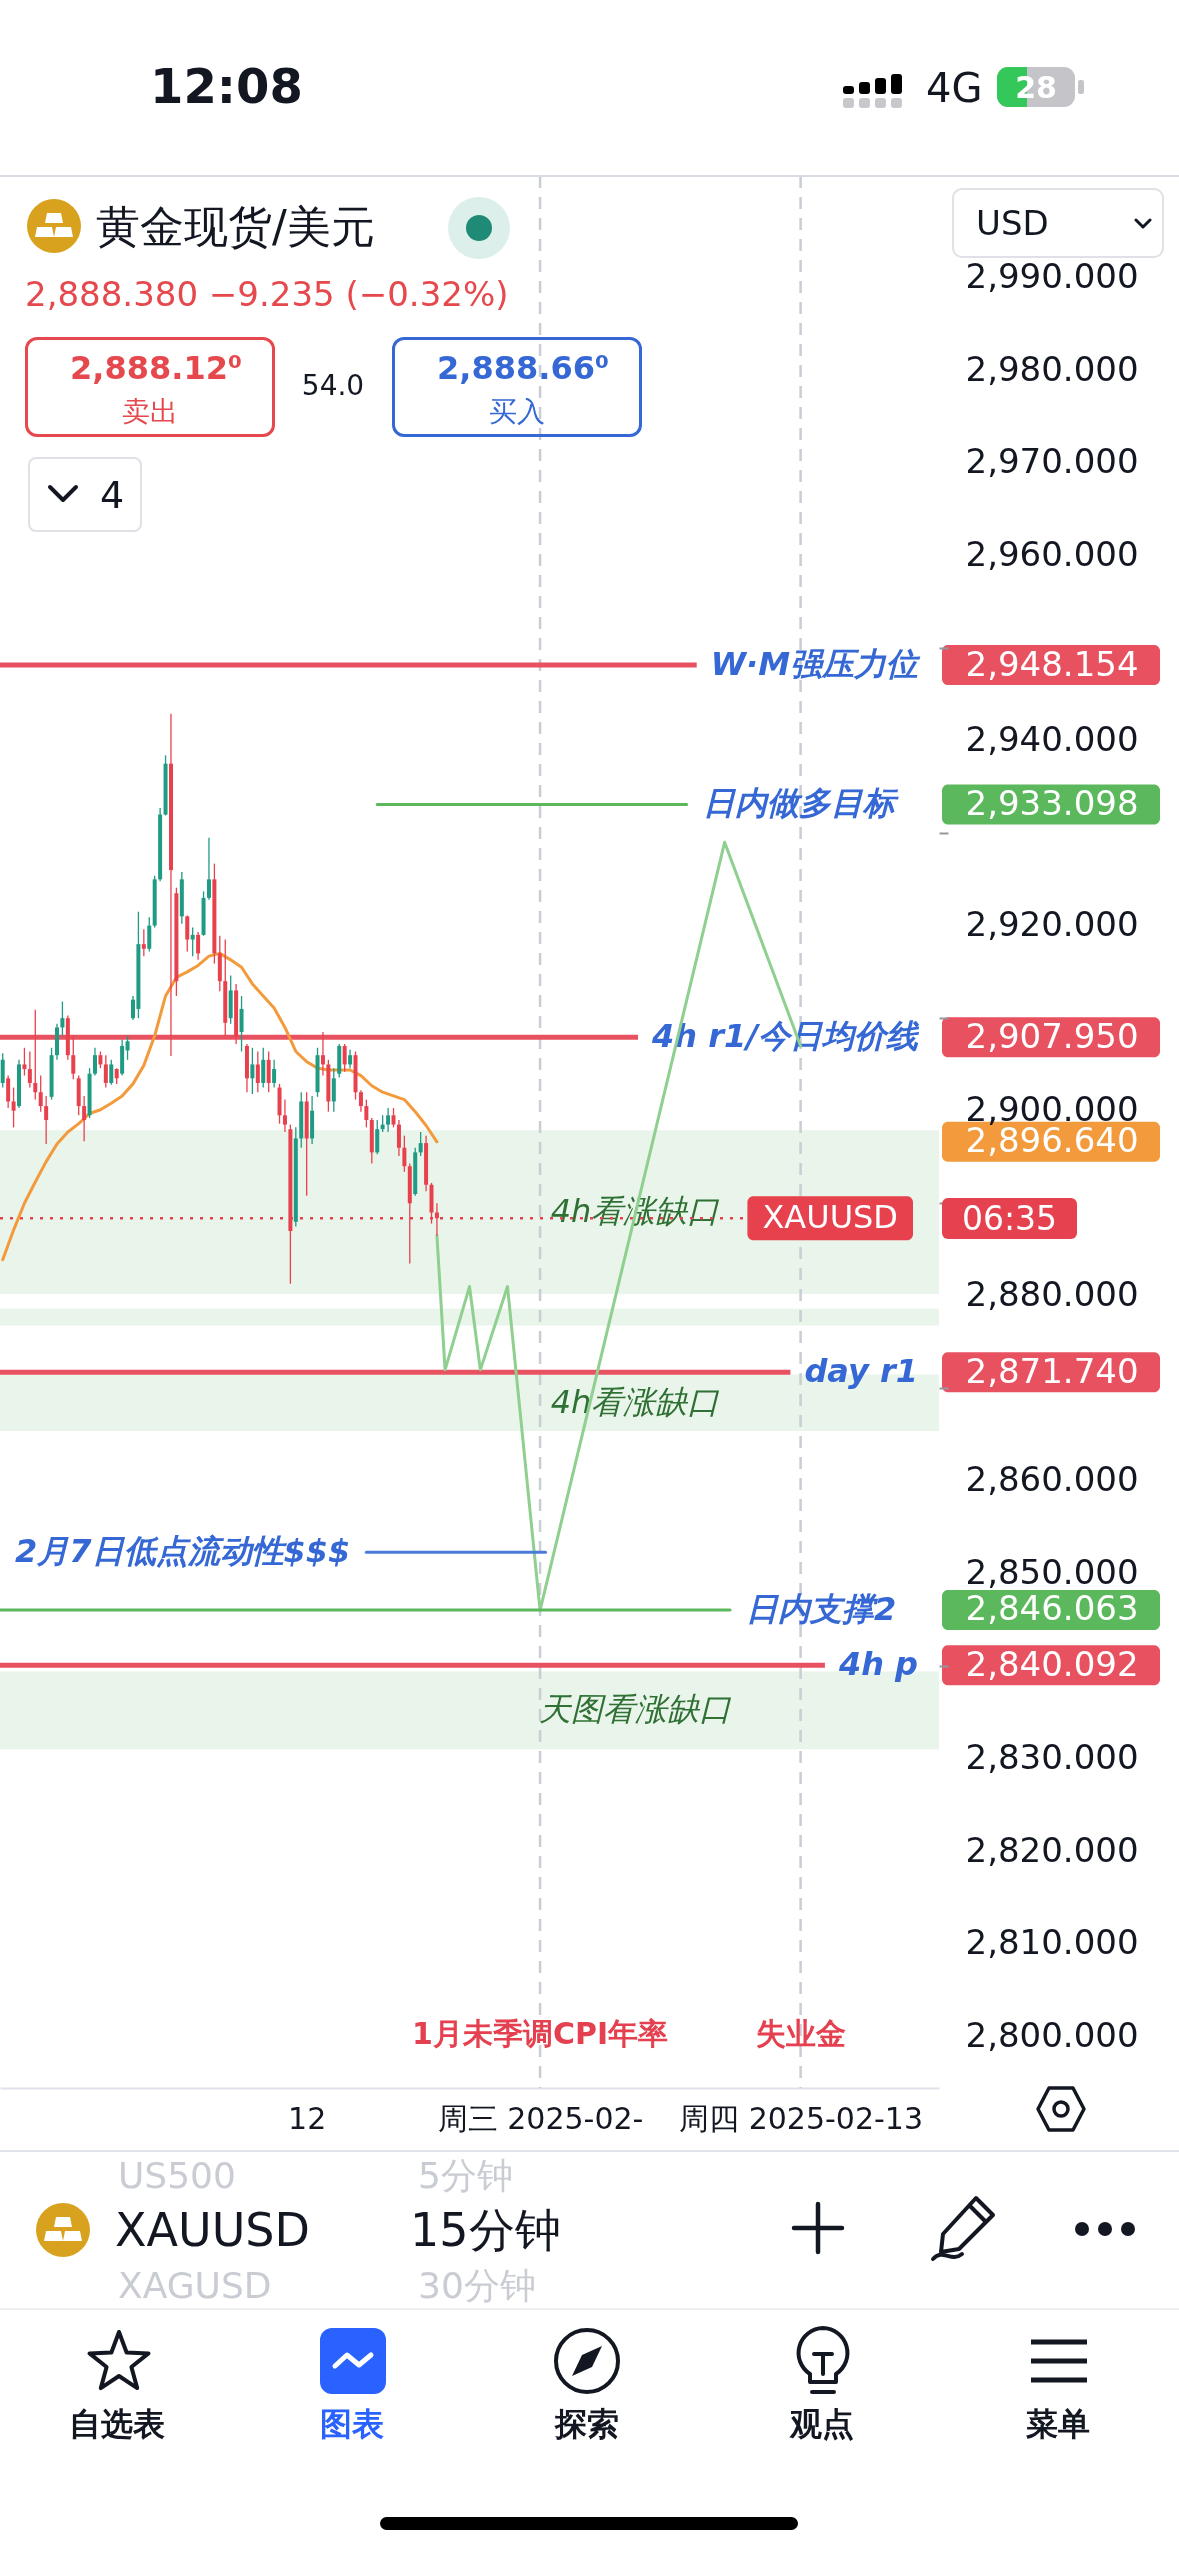 This screenshot has height=2556, width=1179. Describe the element at coordinates (800, 2033) in the screenshot. I see `ref-line-label: 失业金` at that location.